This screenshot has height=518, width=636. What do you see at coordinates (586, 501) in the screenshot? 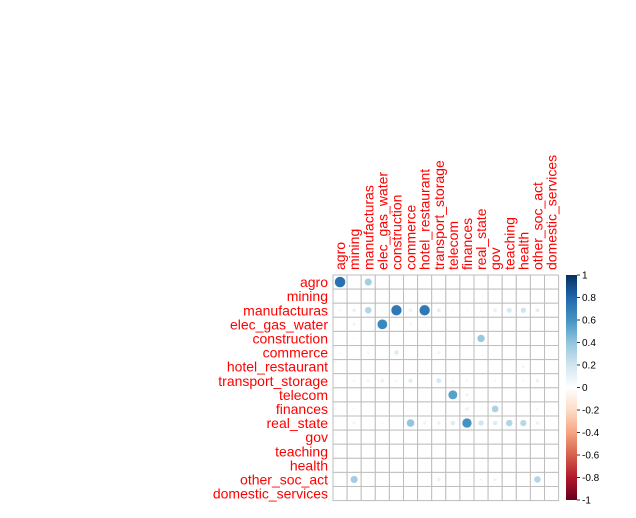
I see `colorbar-tick-label: -1` at bounding box center [586, 501].